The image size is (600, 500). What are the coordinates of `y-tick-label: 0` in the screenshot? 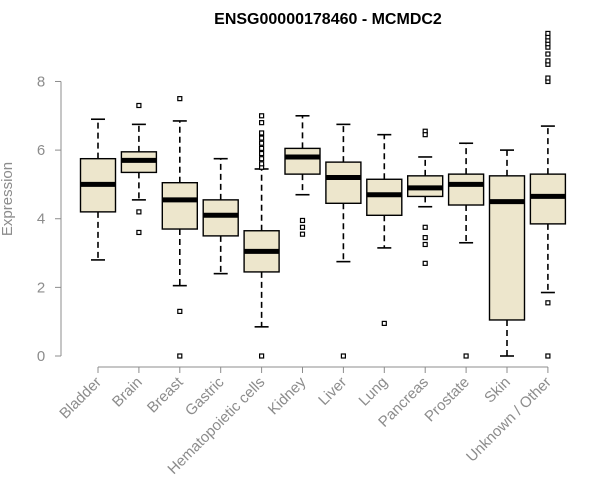 It's located at (41, 356).